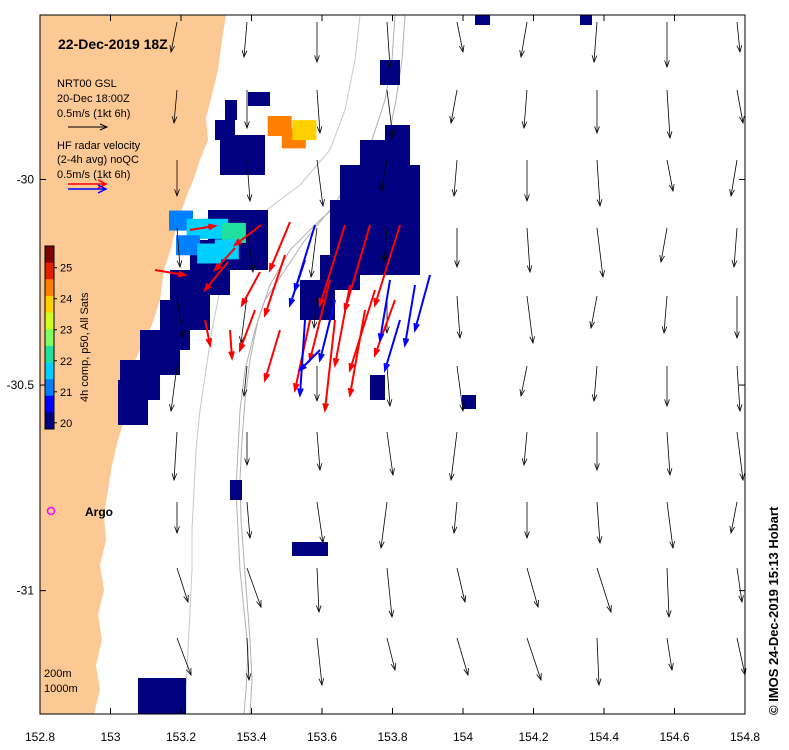  Describe the element at coordinates (674, 737) in the screenshot. I see `x-tick-label: 154.6` at that location.